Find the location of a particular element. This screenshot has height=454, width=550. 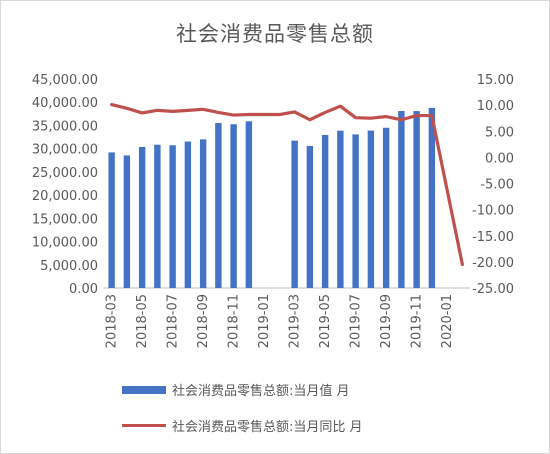

y-left-tick-label: 35,000.00 is located at coordinates (65, 126).